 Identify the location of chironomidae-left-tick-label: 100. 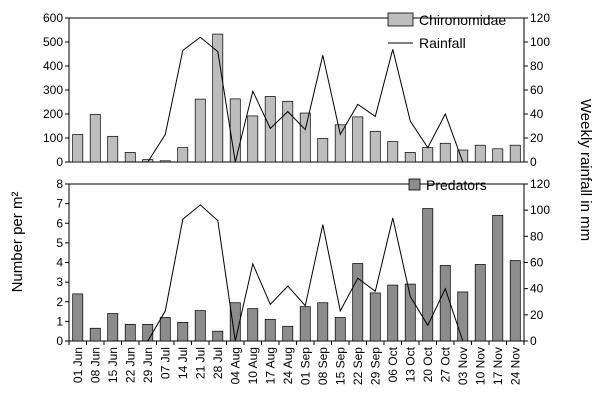
(53, 138).